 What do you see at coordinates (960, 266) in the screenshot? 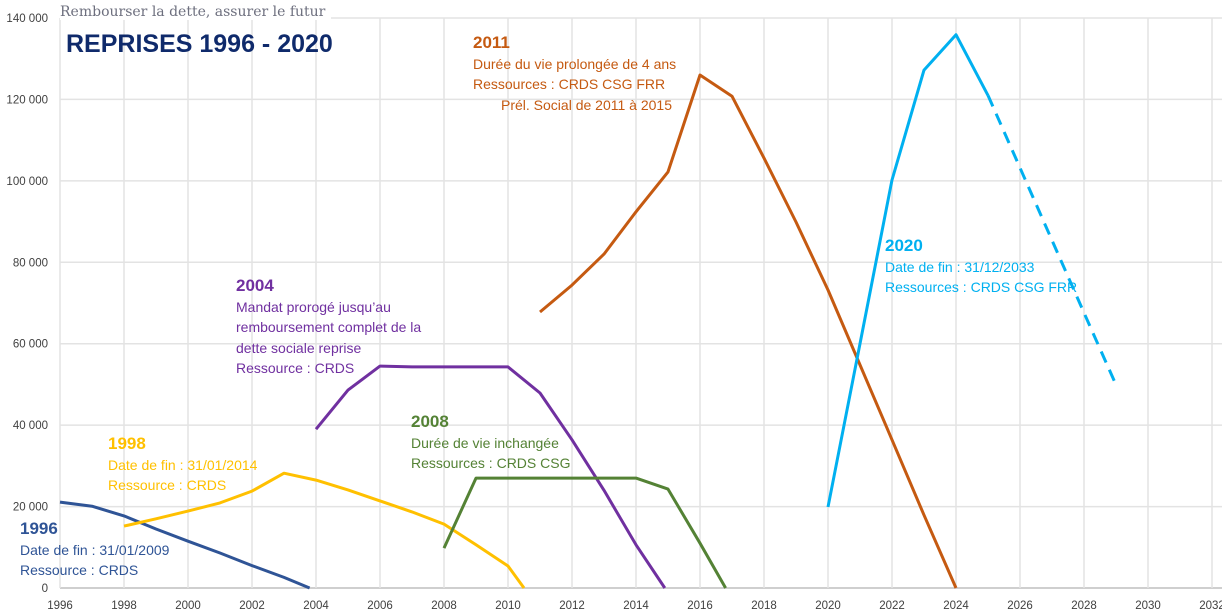
I see `annotation-line: Date de fin : 31/12/2033` at bounding box center [960, 266].